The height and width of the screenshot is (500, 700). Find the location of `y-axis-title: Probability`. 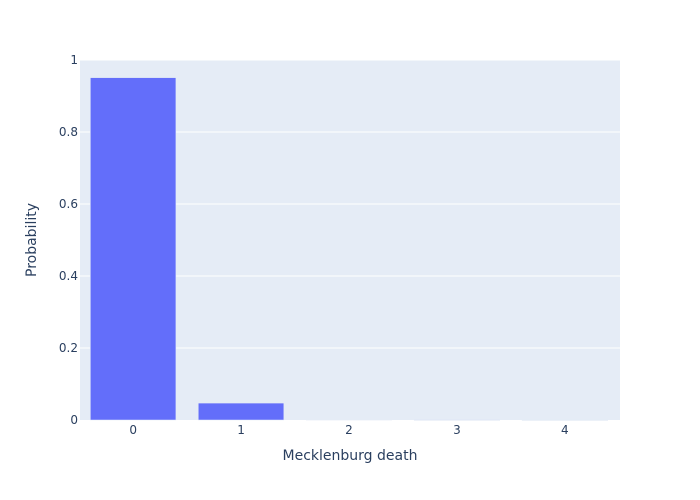

y-axis-title: Probability is located at coordinates (32, 240).